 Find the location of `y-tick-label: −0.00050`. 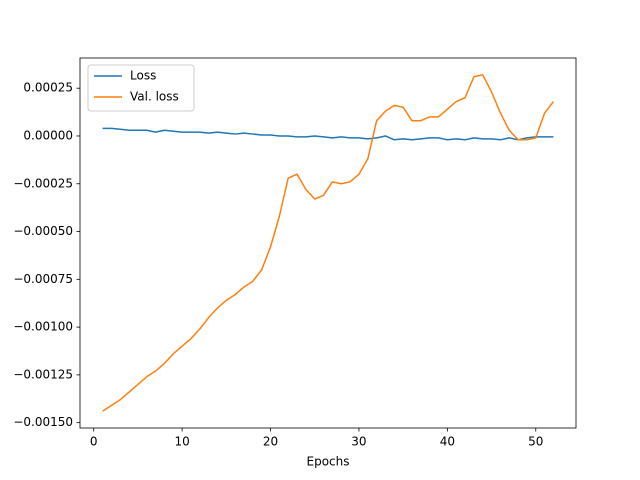

y-tick-label: −0.00050 is located at coordinates (43, 231).